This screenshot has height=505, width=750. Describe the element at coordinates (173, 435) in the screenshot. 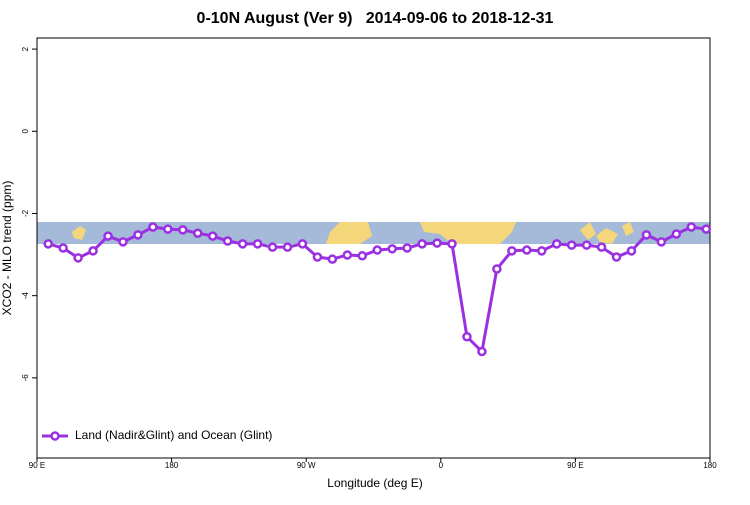

I see `legend-label: Land (Nadir&Glint) and Ocean (Glint)` at that location.